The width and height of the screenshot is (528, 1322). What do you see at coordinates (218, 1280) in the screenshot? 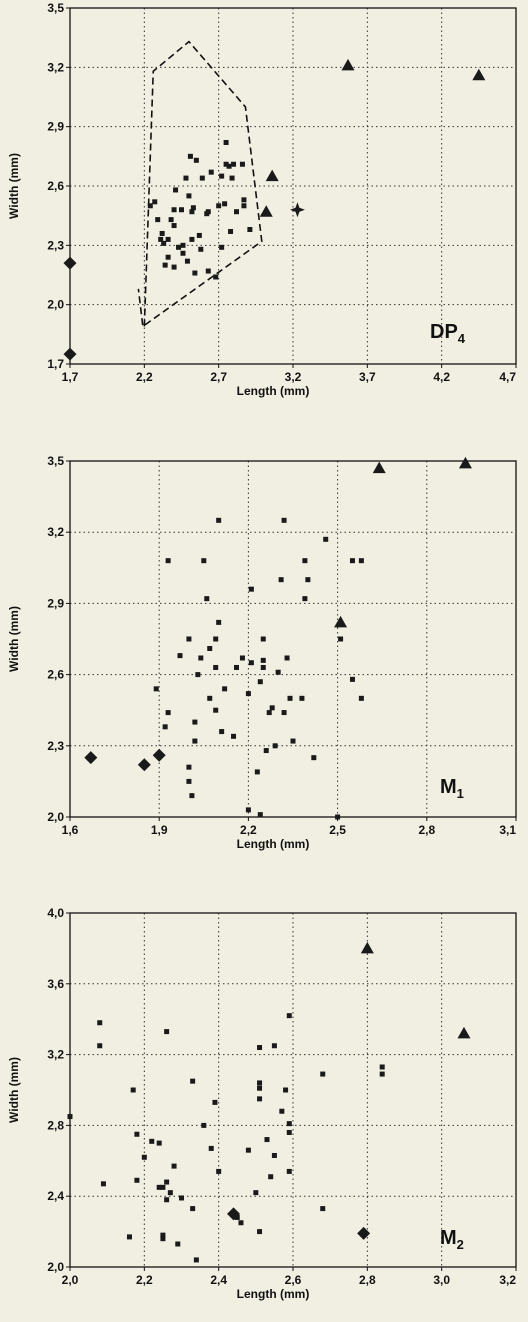
I see `x-tick-label: 2,4` at bounding box center [218, 1280].